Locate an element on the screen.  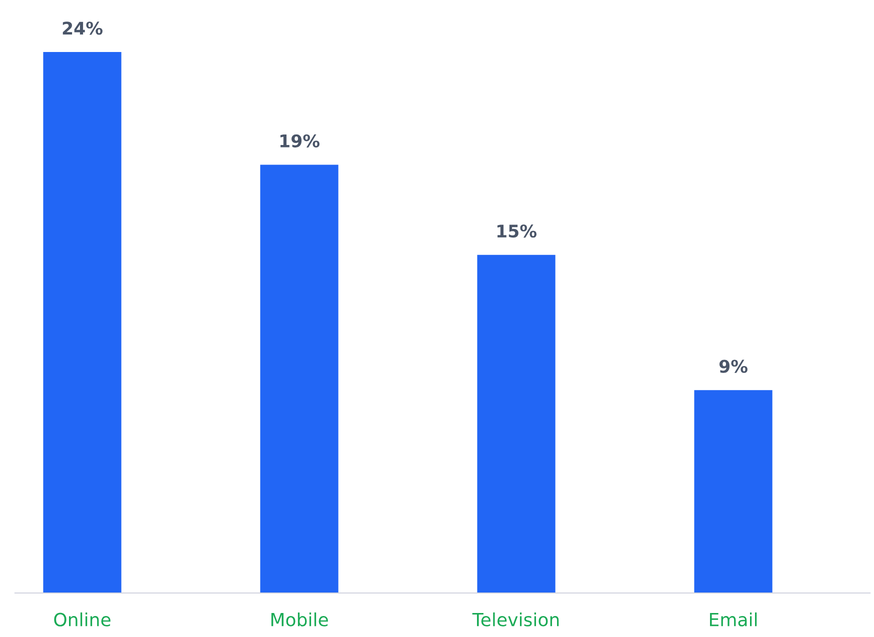
data-label: 9% is located at coordinates (733, 366).